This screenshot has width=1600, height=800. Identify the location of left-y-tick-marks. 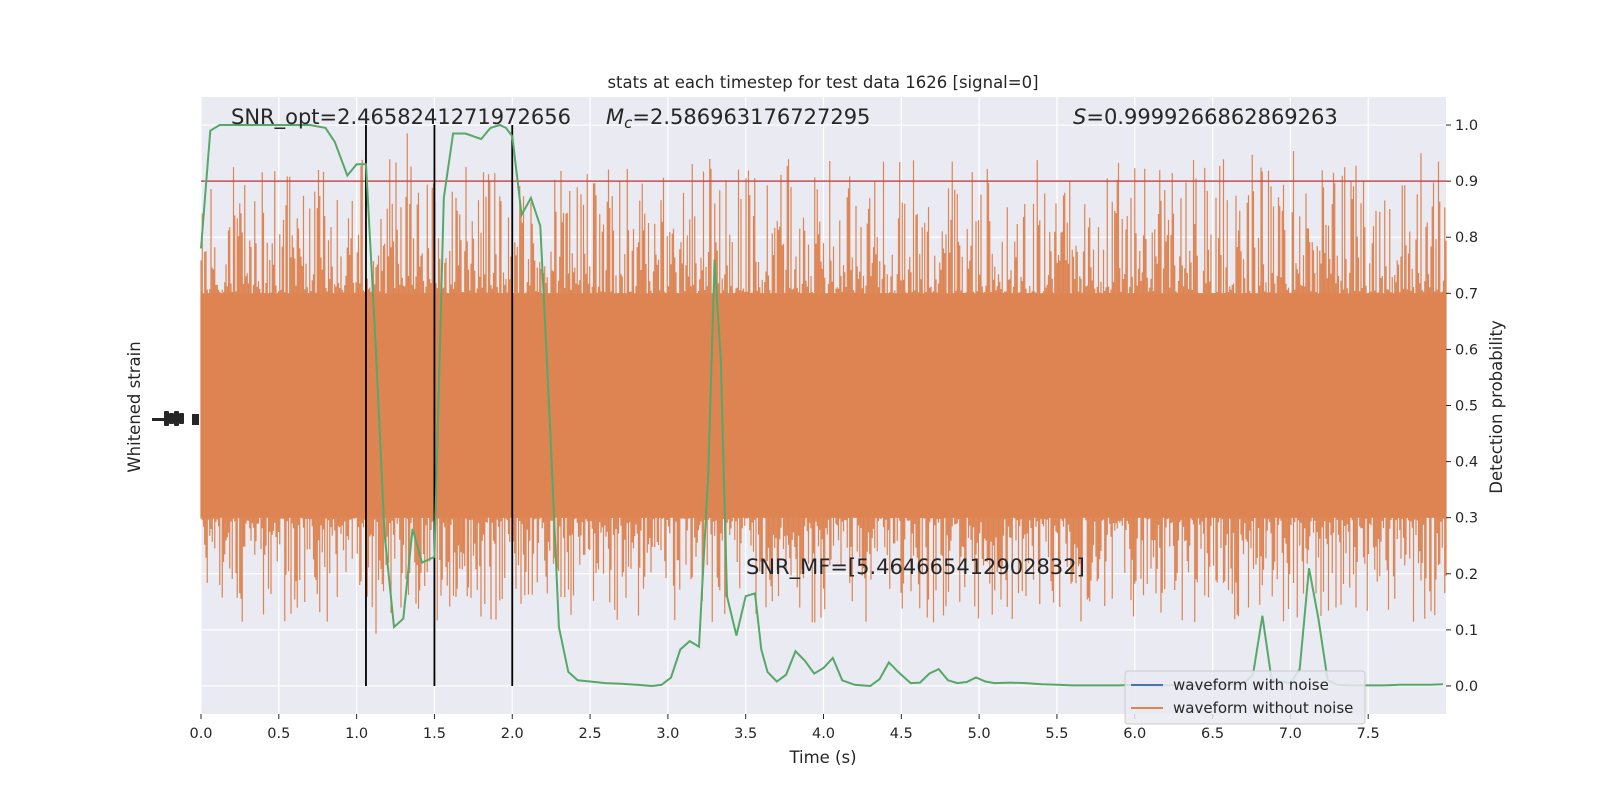
(175, 418).